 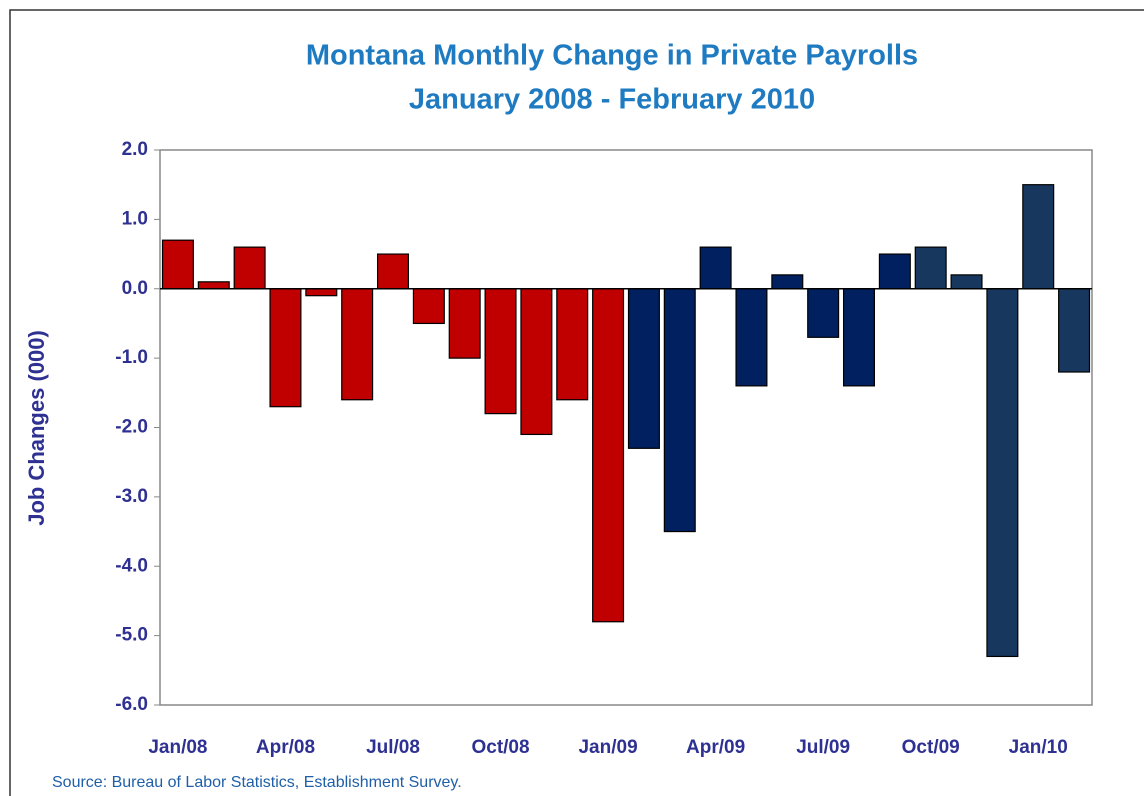 What do you see at coordinates (131, 496) in the screenshot?
I see `y-tick-label: -3.0` at bounding box center [131, 496].